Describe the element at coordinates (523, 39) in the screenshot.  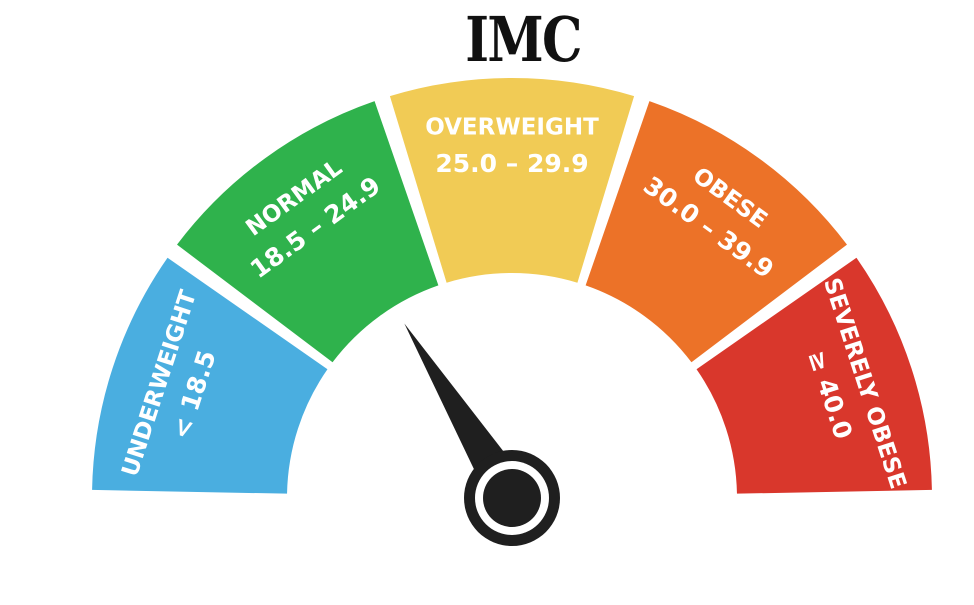
I see `page-title: IMC` at that location.